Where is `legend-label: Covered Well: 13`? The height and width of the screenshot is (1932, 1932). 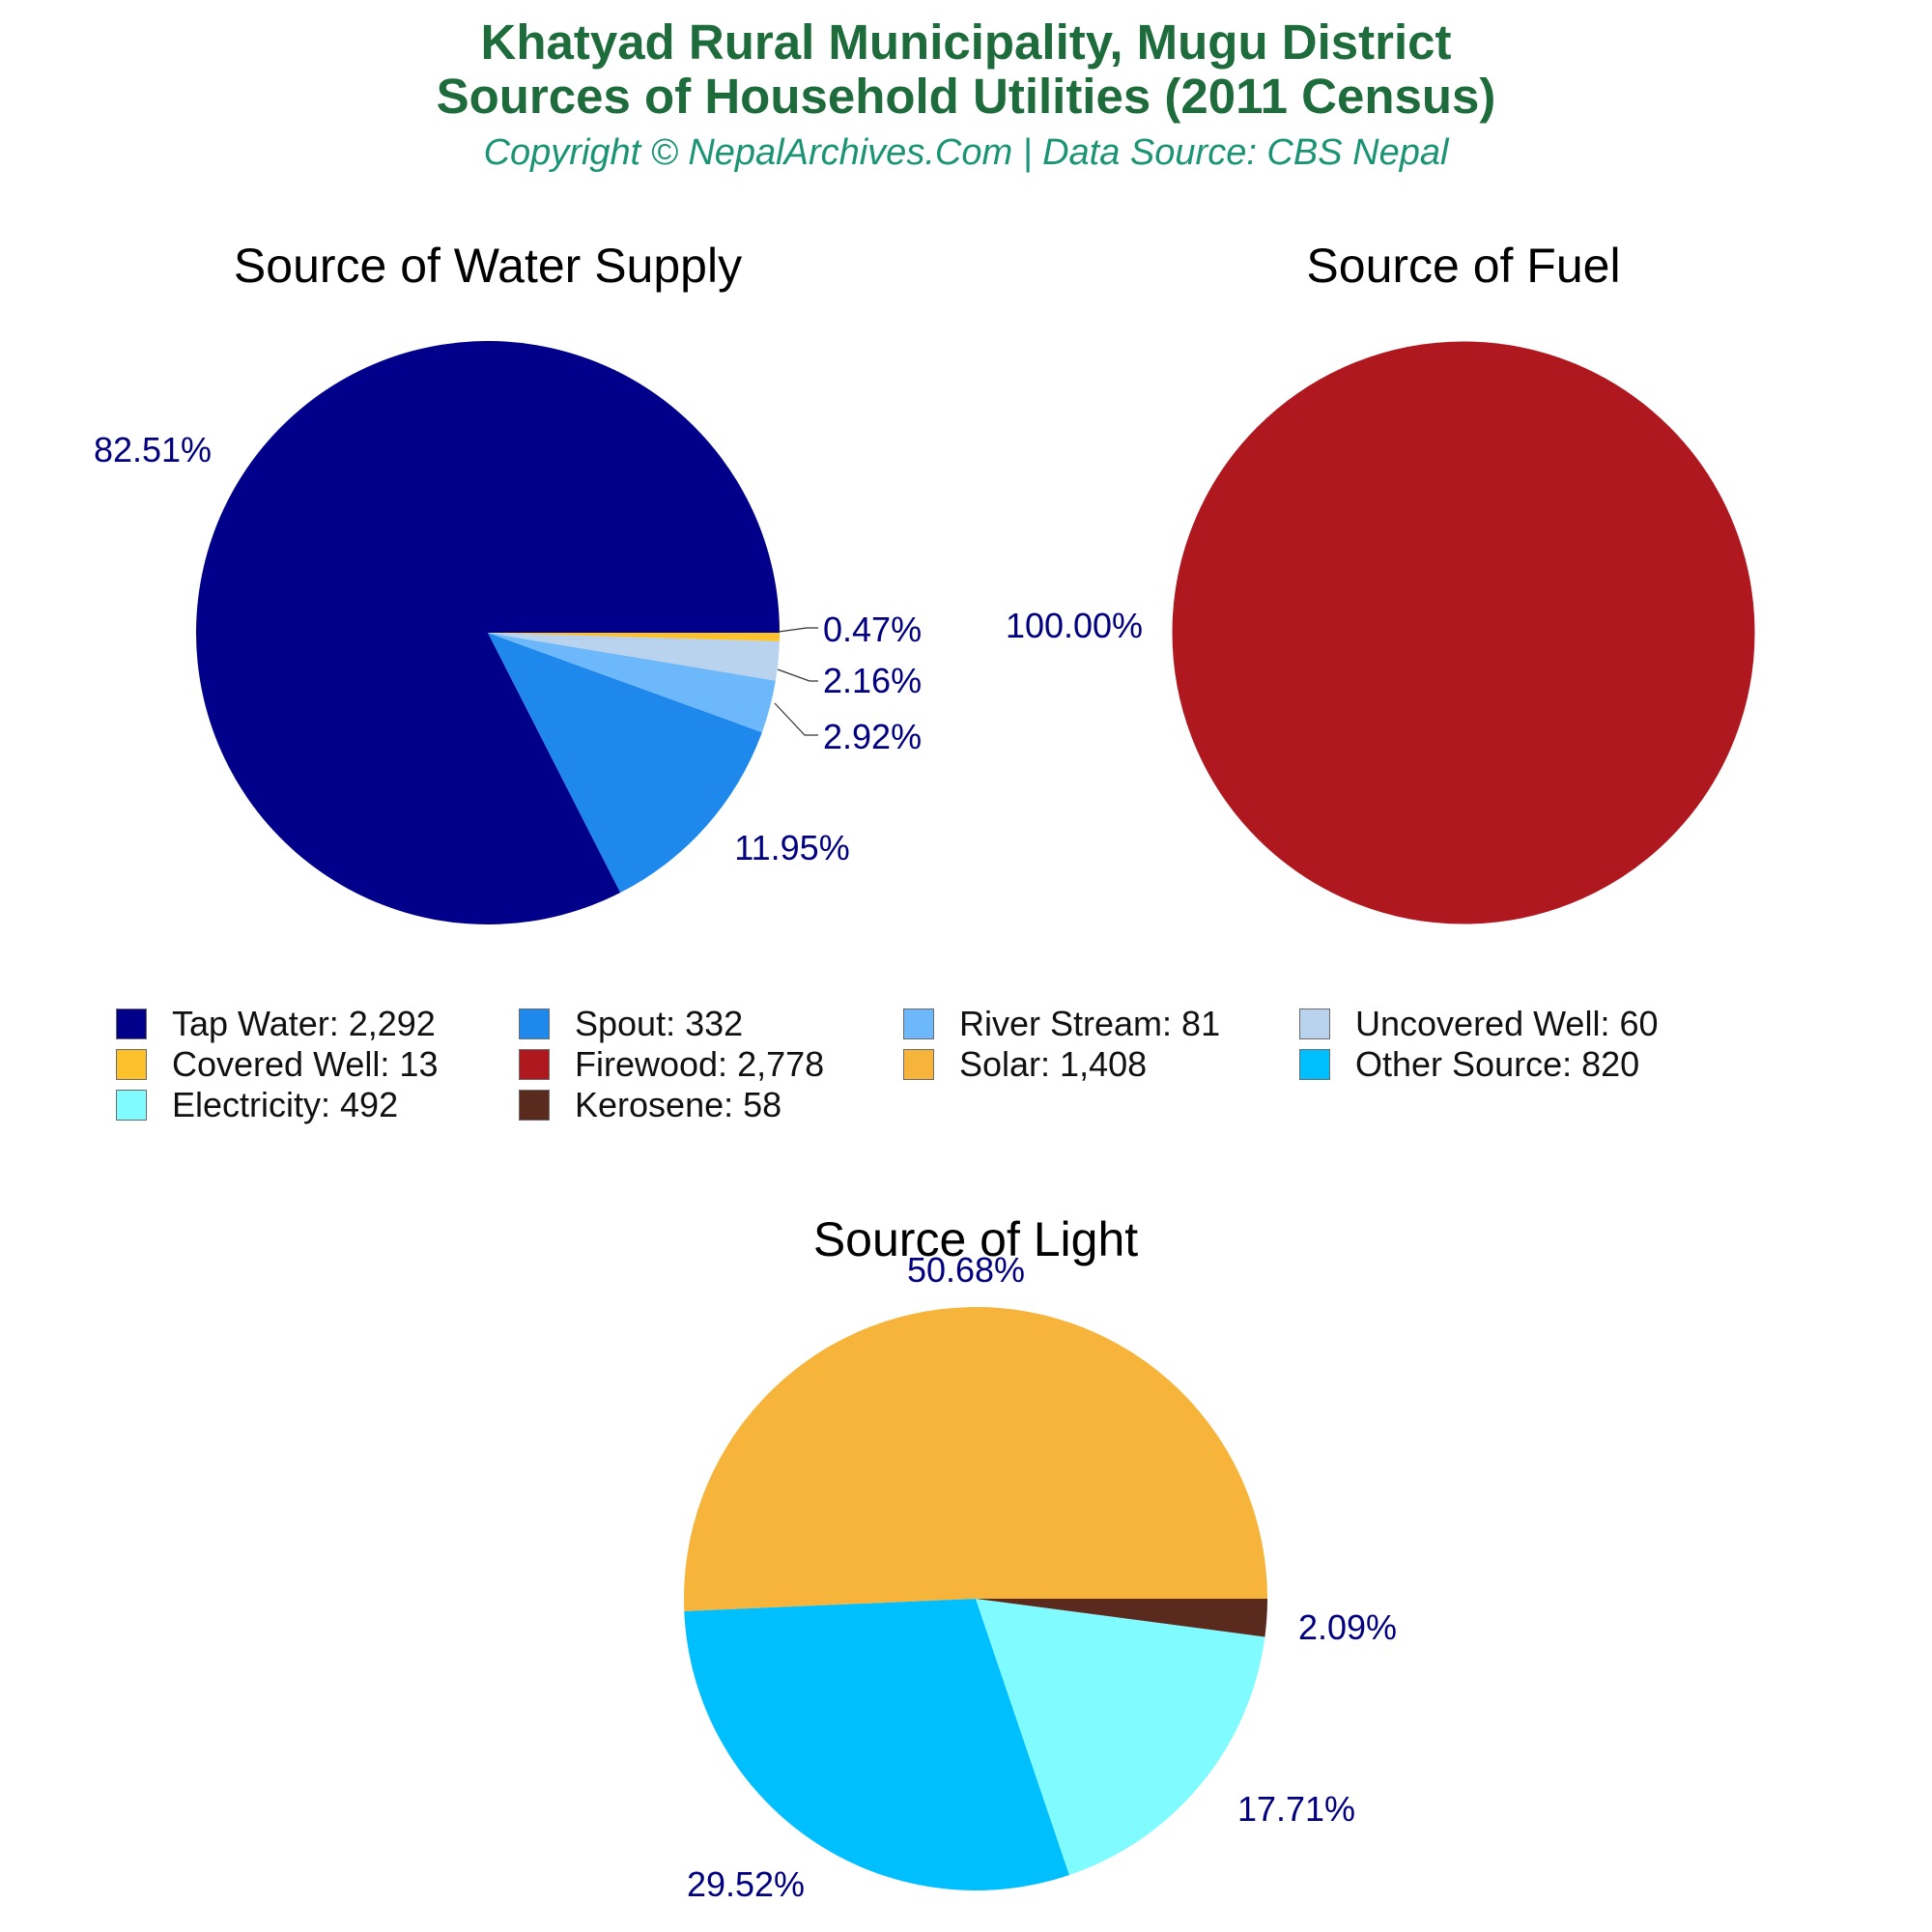
legend-label: Covered Well: 13 is located at coordinates (305, 1064).